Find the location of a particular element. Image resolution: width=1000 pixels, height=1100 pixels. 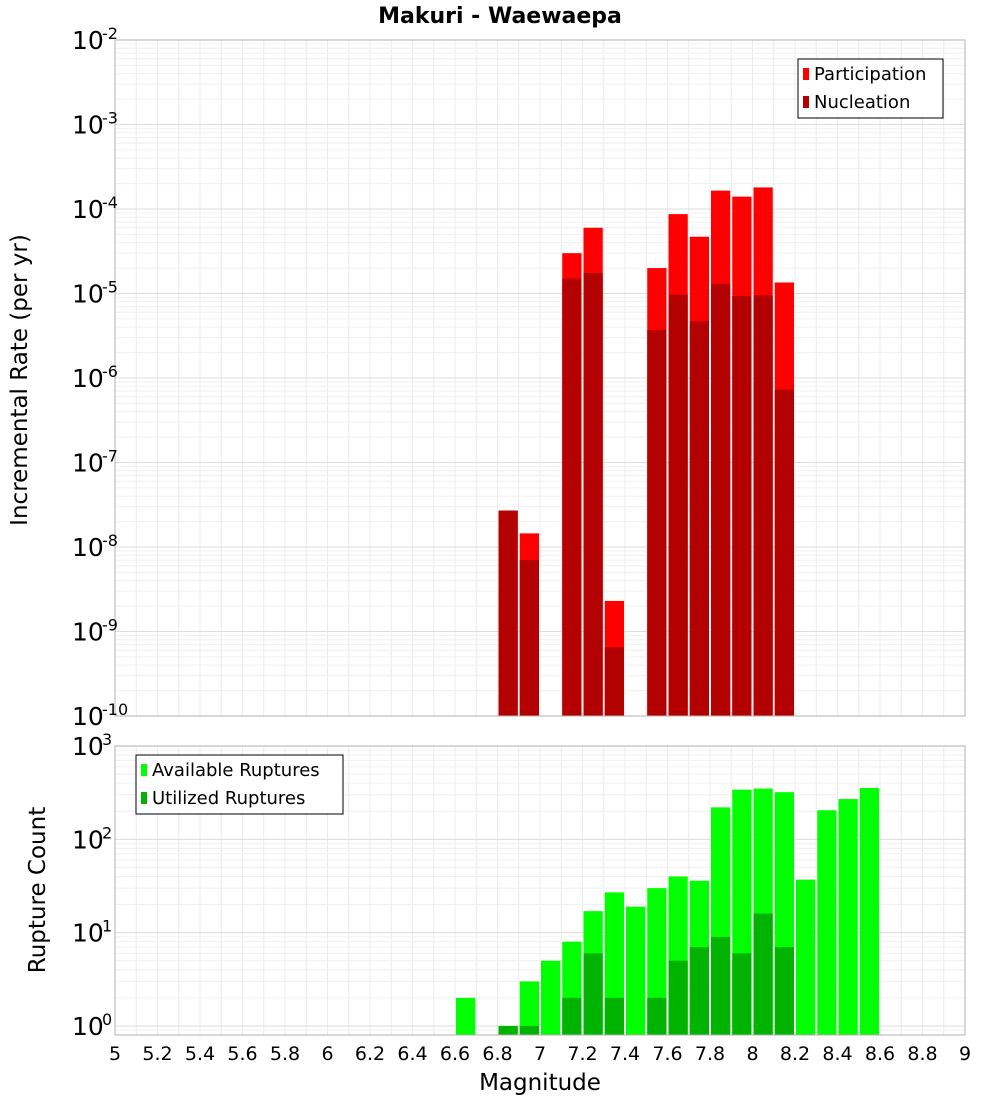

x-tick-label: 8.6 is located at coordinates (880, 1054).